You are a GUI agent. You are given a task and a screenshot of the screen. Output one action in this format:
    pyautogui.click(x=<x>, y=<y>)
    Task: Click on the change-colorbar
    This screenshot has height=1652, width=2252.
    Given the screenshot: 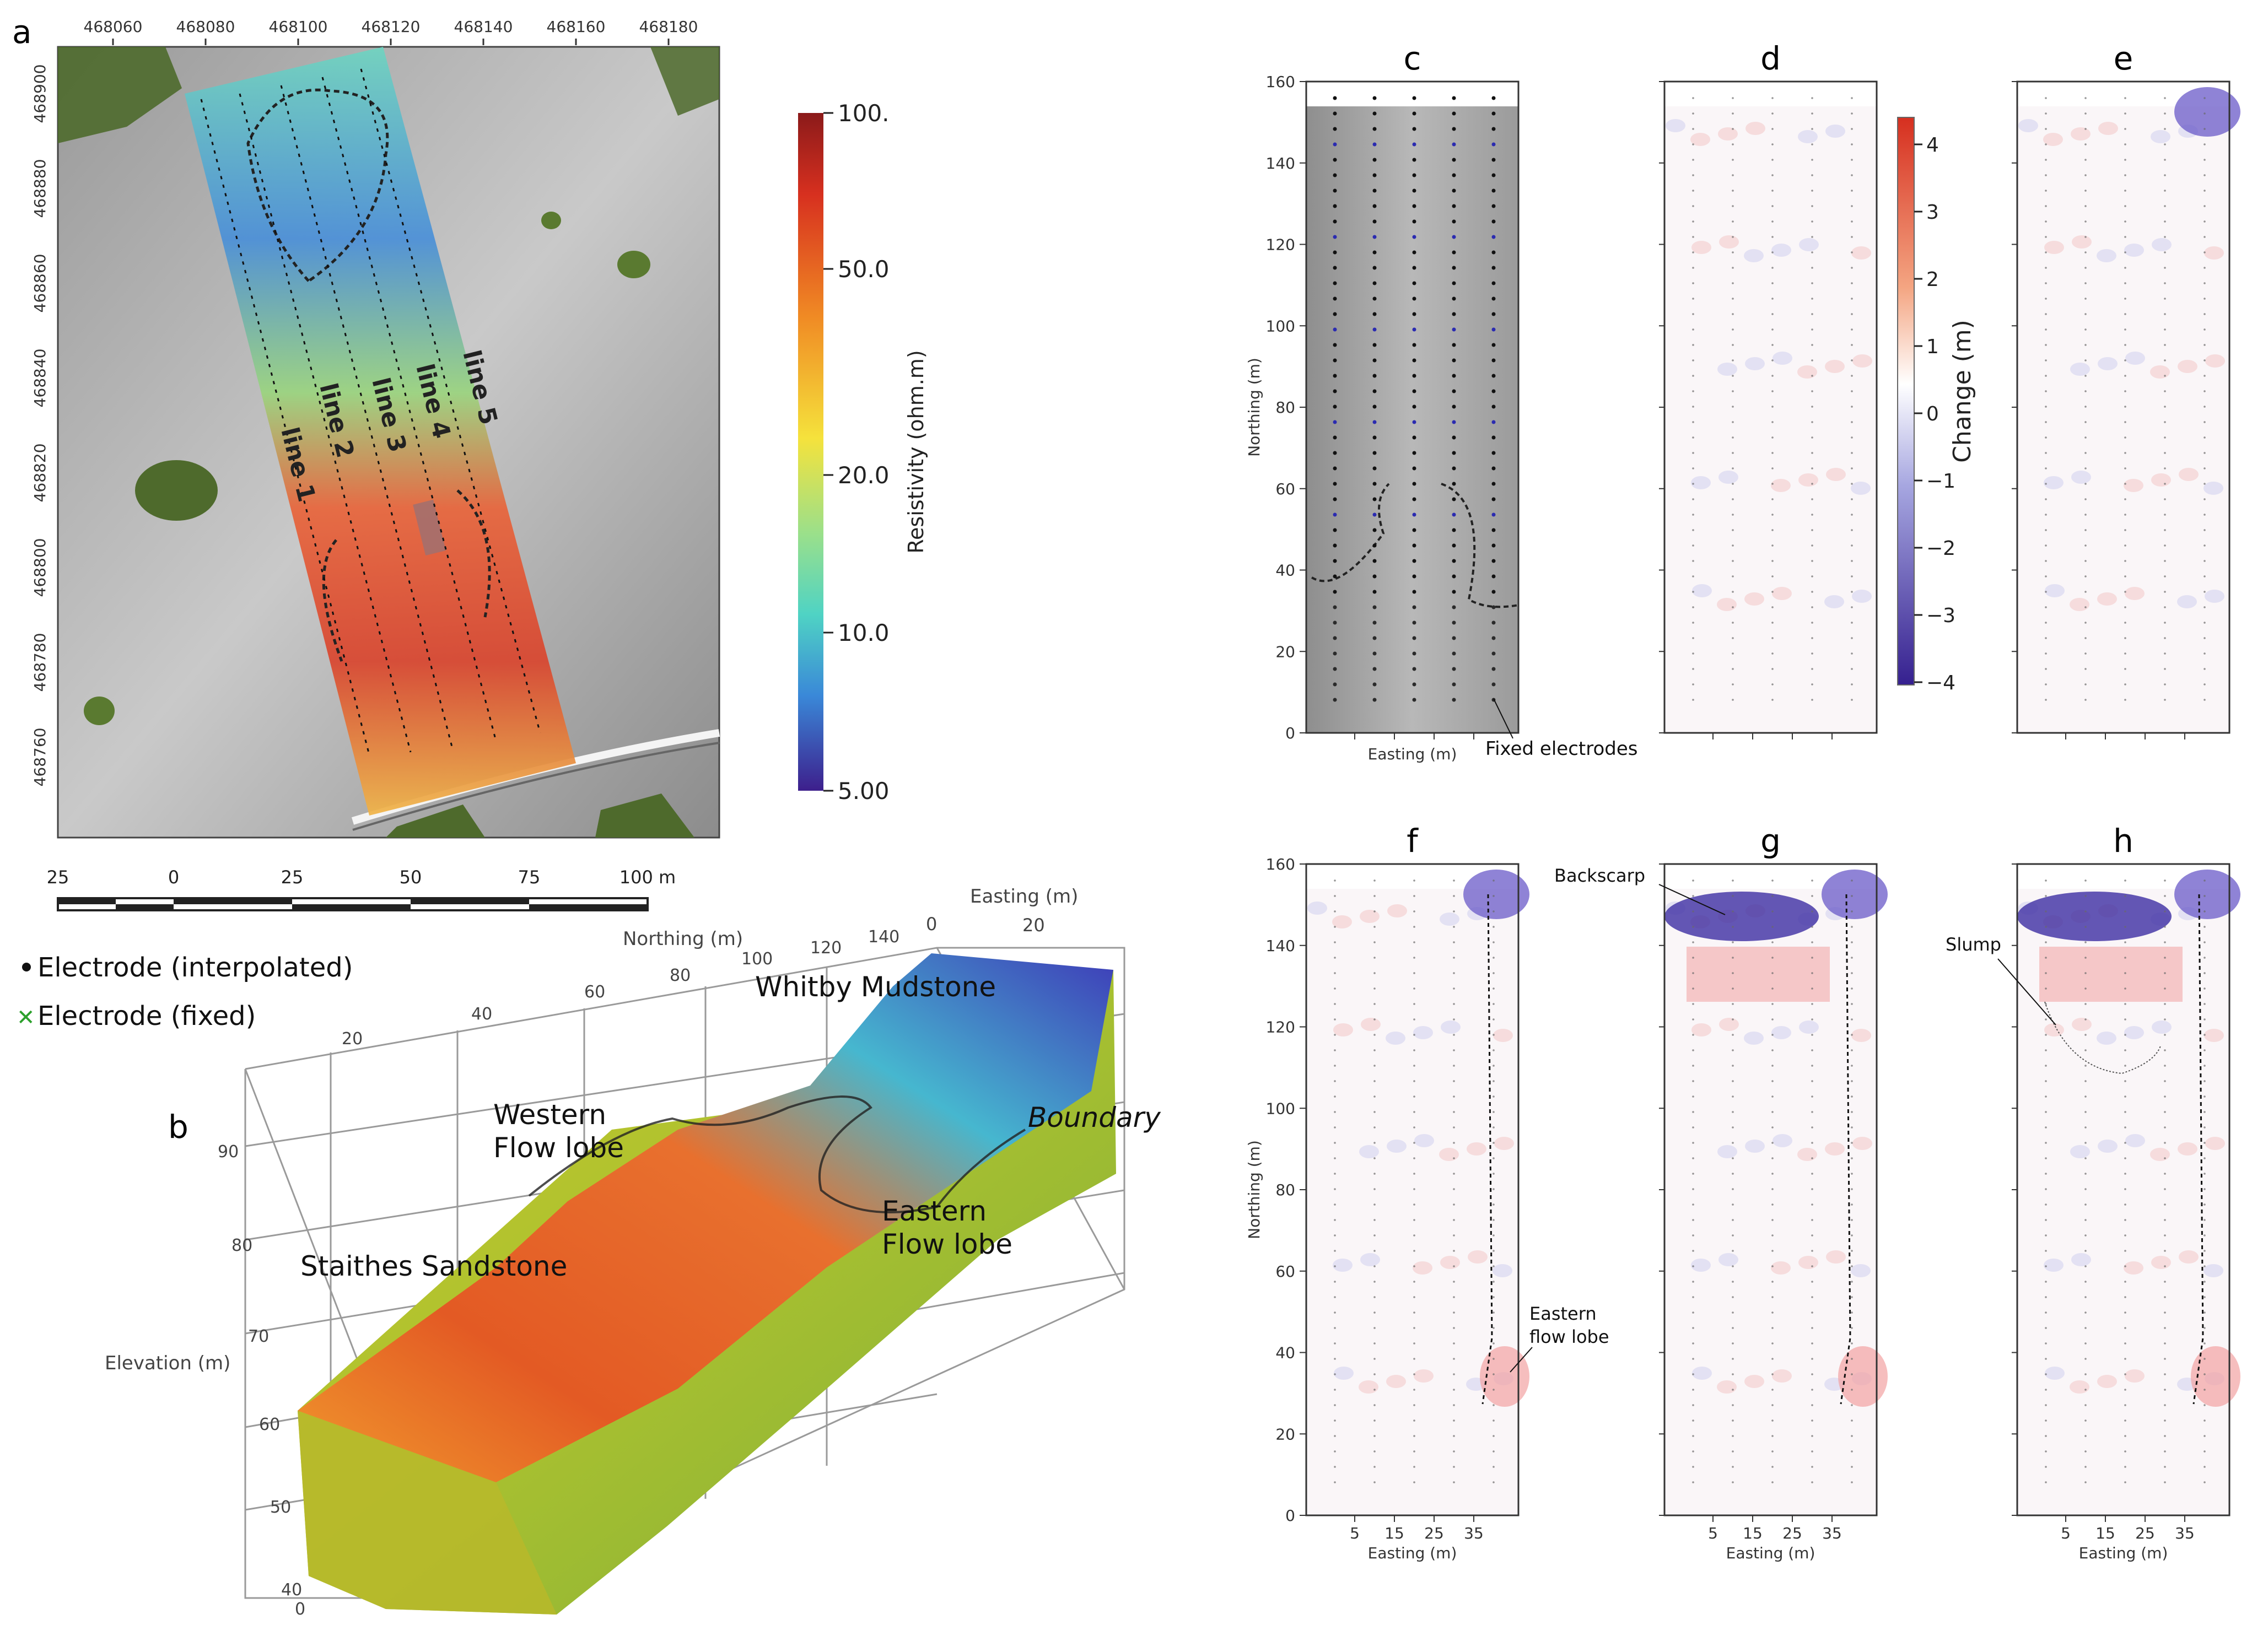 What is the action you would take?
    pyautogui.click(x=1906, y=401)
    